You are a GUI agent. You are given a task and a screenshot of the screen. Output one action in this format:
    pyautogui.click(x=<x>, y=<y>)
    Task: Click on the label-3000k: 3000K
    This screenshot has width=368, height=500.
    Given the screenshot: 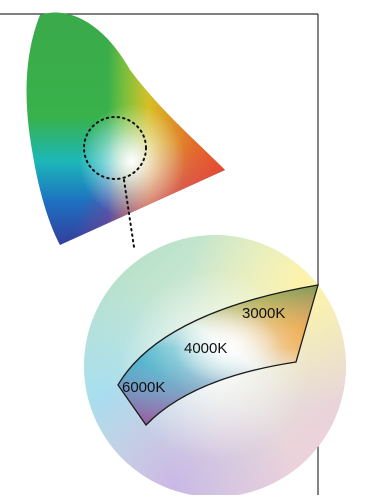 What is the action you would take?
    pyautogui.click(x=263, y=313)
    